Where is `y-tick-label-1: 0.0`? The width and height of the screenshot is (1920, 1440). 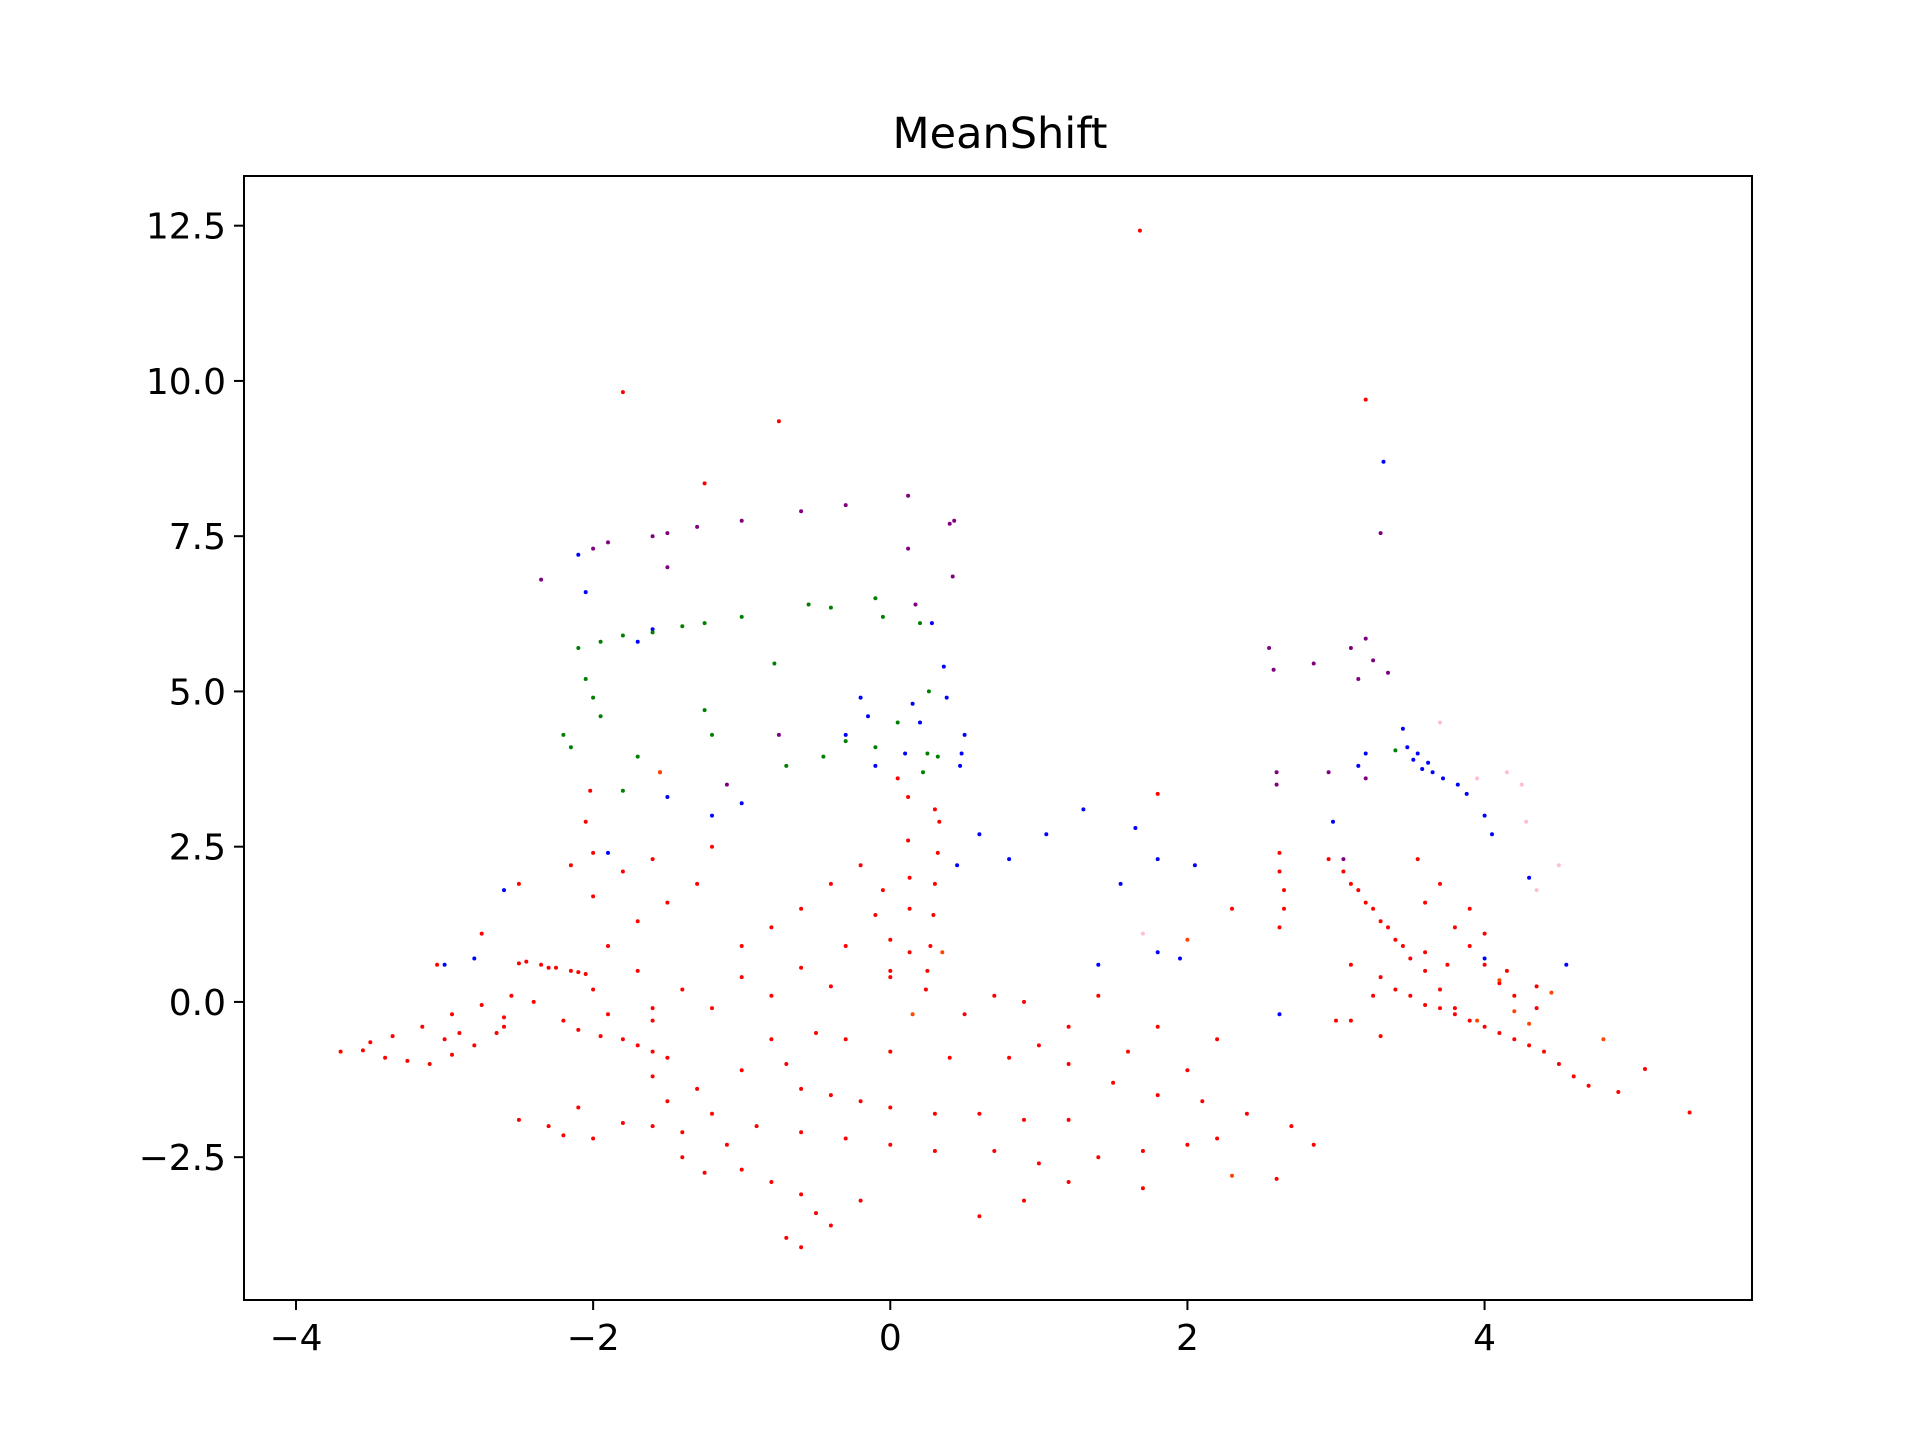
y-tick-label-1: 0.0 is located at coordinates (197, 1003).